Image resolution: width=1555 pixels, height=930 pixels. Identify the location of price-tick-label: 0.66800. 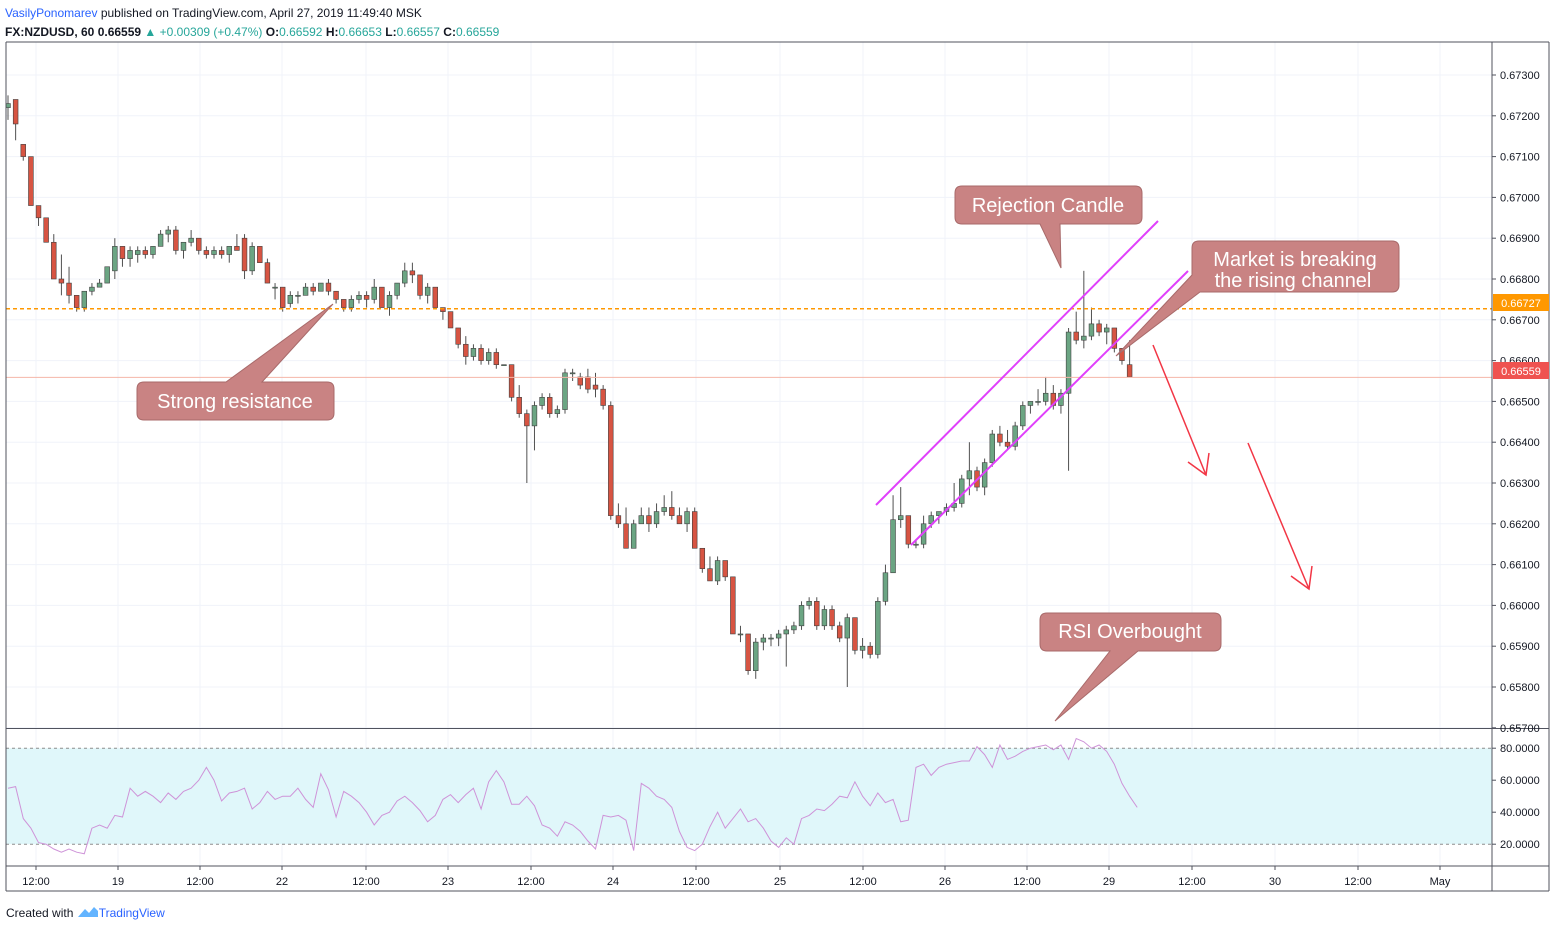
(1520, 280).